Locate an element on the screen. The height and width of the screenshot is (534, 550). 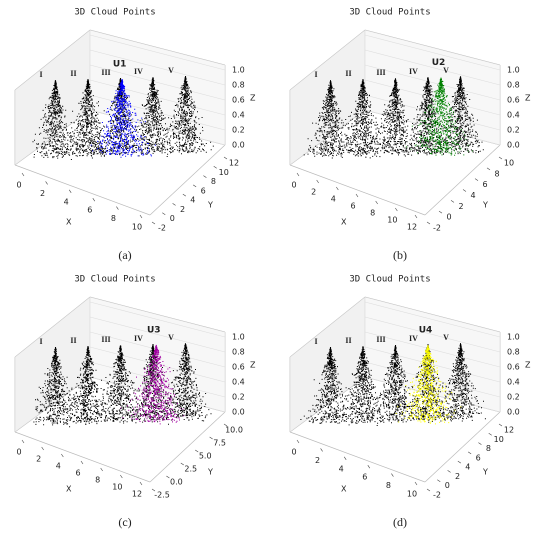
caption: (b) is located at coordinates (400, 255).